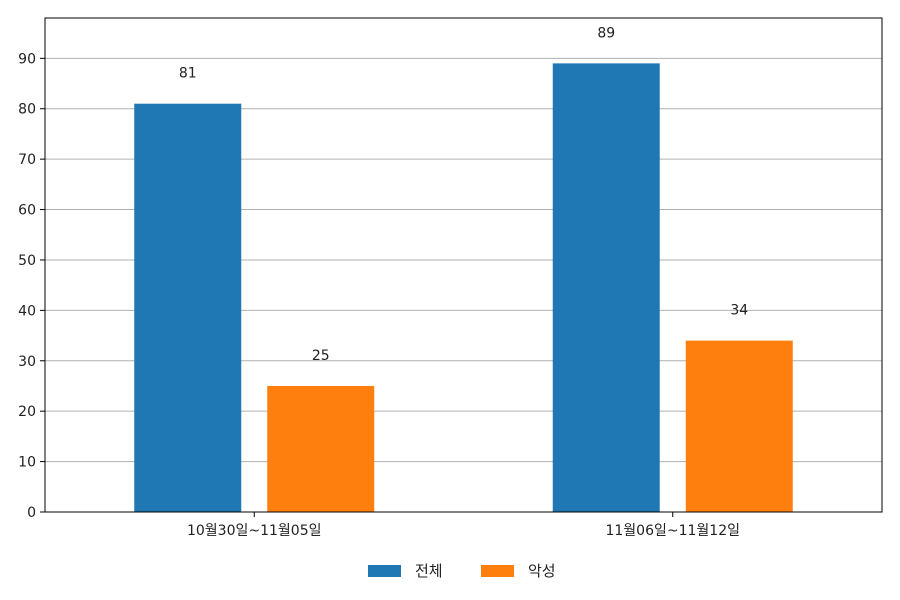  Describe the element at coordinates (254, 531) in the screenshot. I see `x-tick-label: 10월30일~11월05일` at that location.